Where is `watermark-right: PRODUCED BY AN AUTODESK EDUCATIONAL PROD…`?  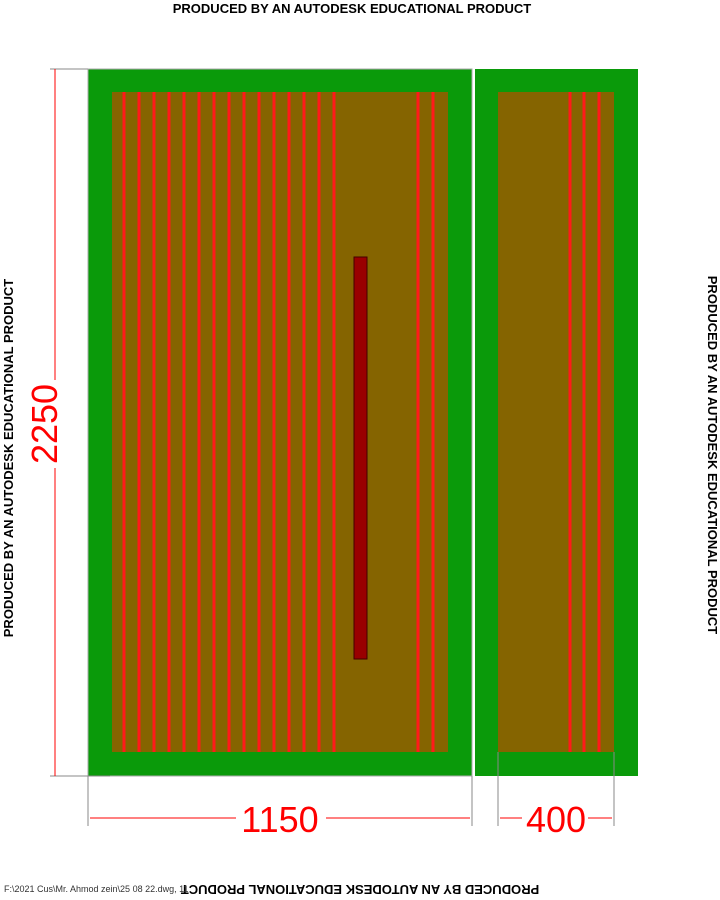 watermark-right: PRODUCED BY AN AUTODESK EDUCATIONAL PROD… is located at coordinates (712, 455).